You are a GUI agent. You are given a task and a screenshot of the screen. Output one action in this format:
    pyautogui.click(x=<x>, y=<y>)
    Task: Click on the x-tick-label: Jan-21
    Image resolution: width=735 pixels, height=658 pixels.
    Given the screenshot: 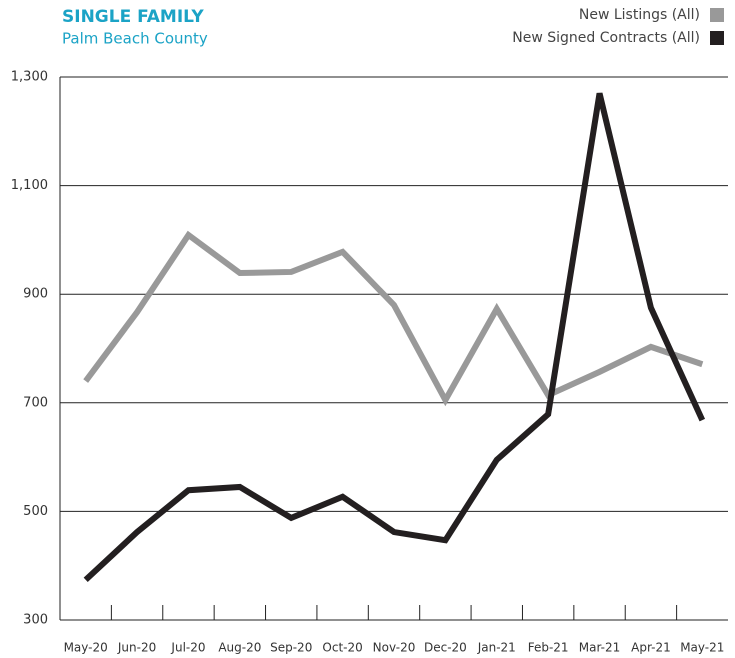 What is the action you would take?
    pyautogui.click(x=496, y=648)
    